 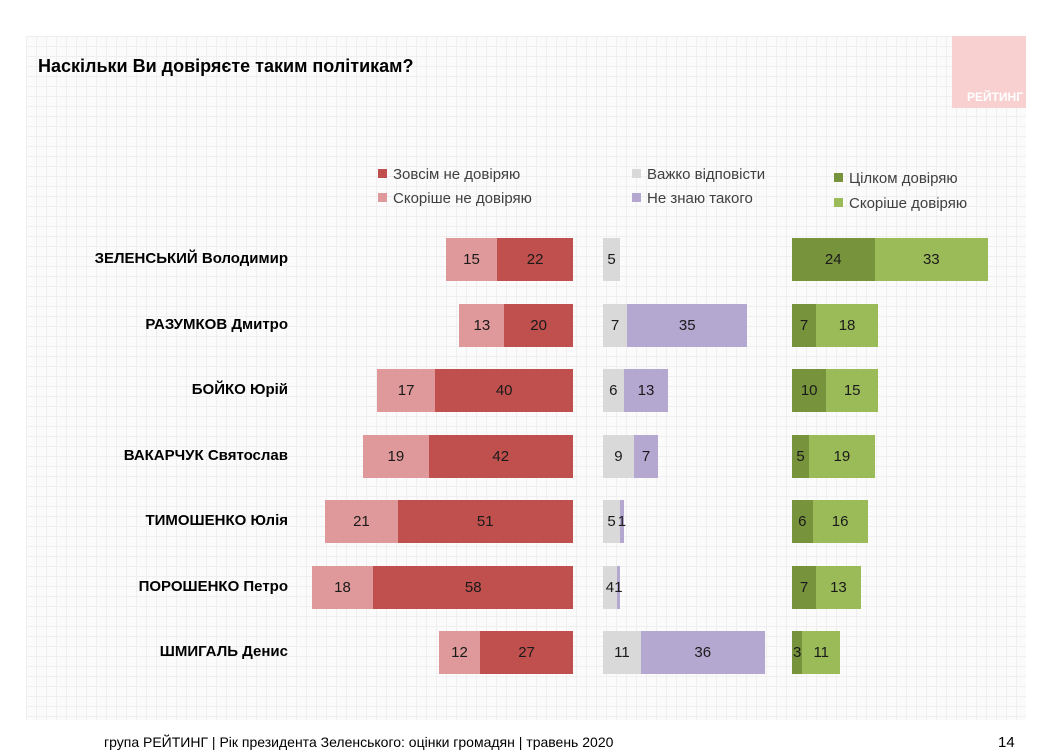 What do you see at coordinates (821, 652) in the screenshot?
I see `bar-rather: 11` at bounding box center [821, 652].